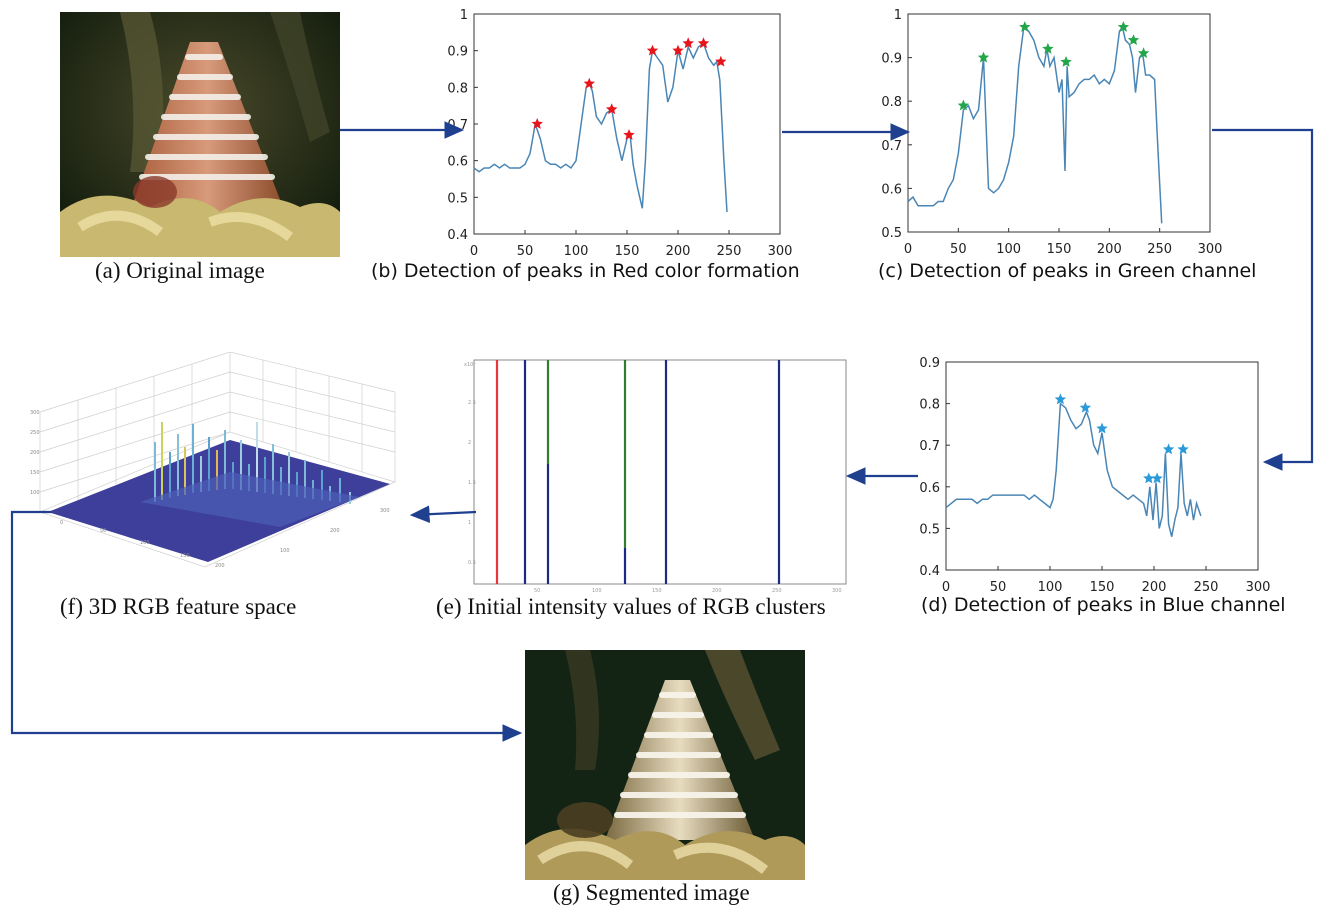 The image size is (1322, 909). I want to click on green-peaks-svg: 0 50 100 150 200 250 300 0.5 0.6 0.7 0.8 0.9 1, so click(1052, 132).